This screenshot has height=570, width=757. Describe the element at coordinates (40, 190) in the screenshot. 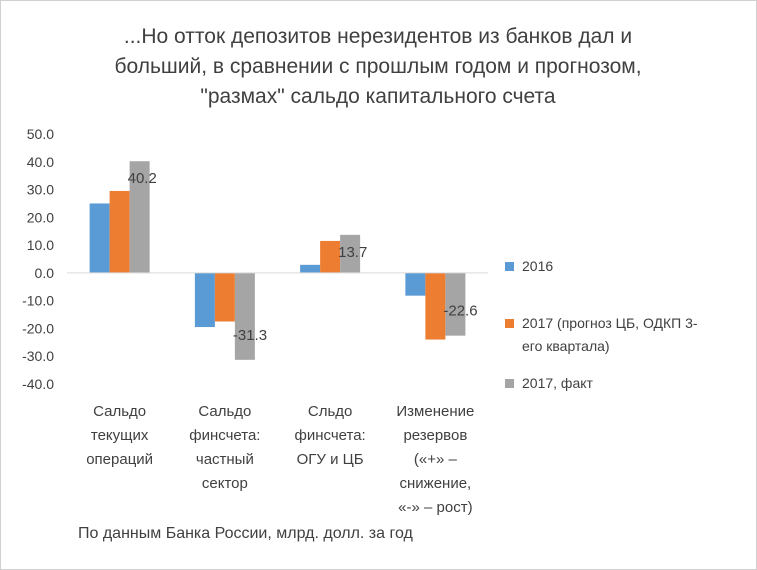

I see `y-tick-label: 30.0` at that location.